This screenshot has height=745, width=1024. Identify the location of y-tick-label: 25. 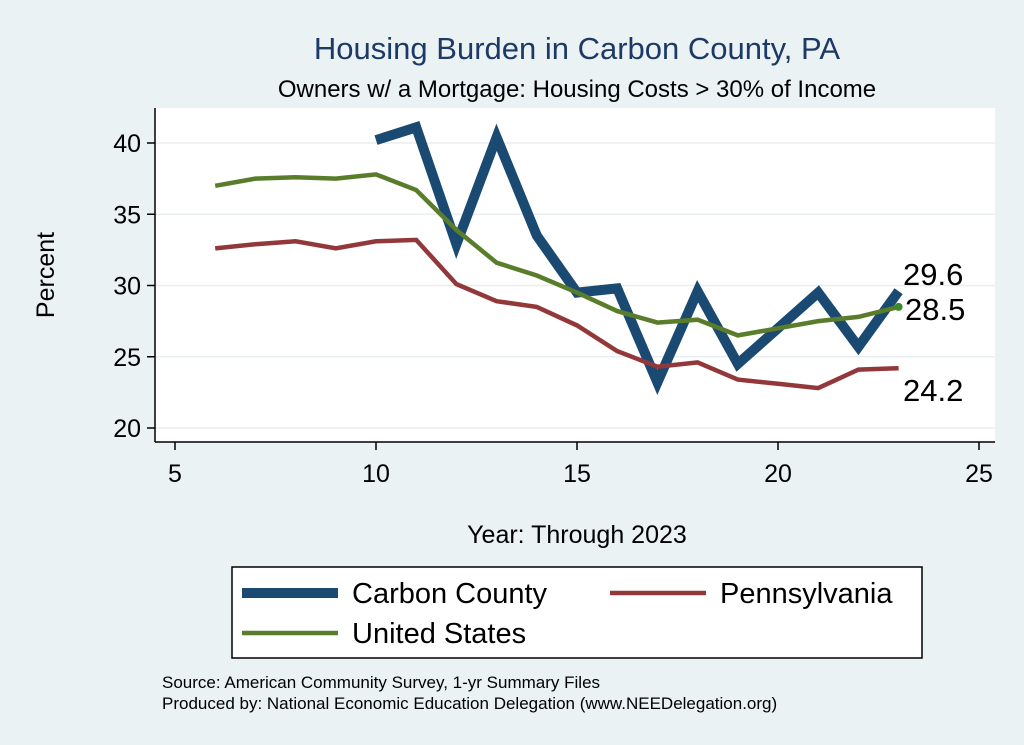
(127, 358).